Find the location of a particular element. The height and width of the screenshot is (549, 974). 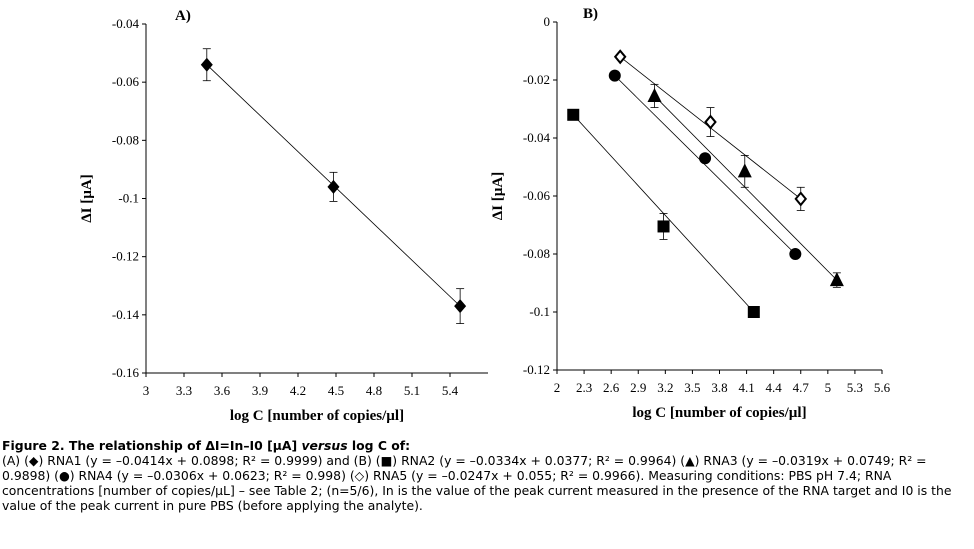

x-tick-label: 5.4 is located at coordinates (450, 390).